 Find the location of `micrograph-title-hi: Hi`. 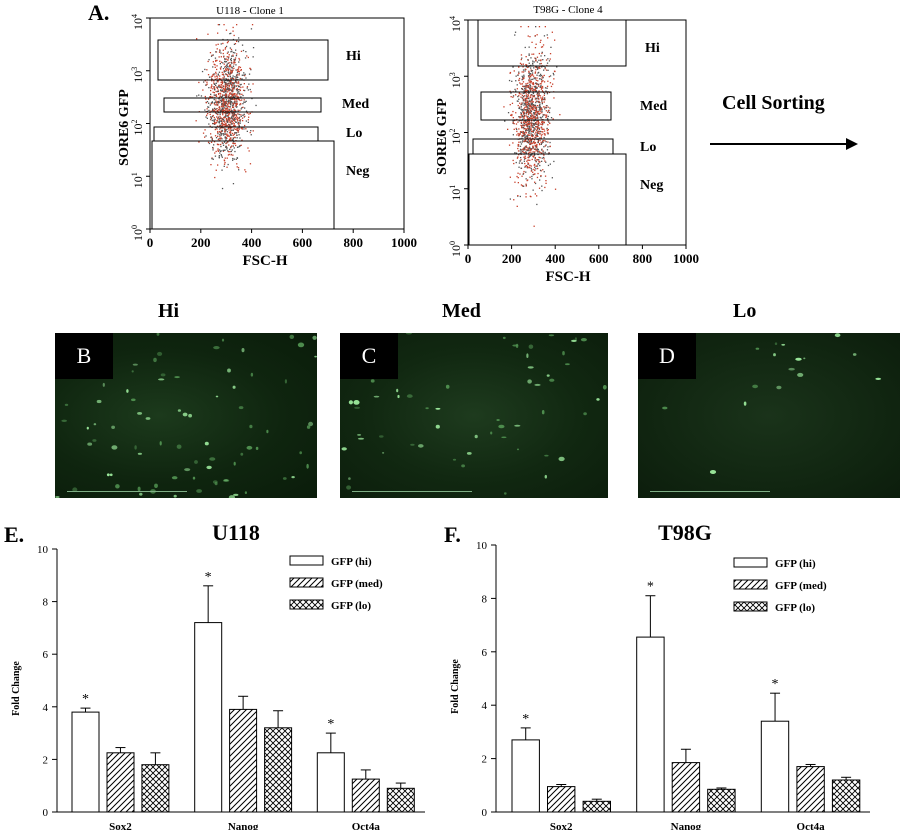

micrograph-title-hi: Hi is located at coordinates (169, 311).